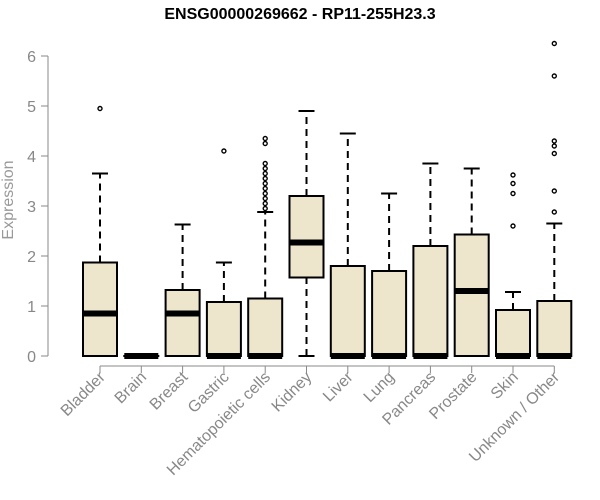  Describe the element at coordinates (31, 207) in the screenshot. I see `y-tick-label: 3` at that location.